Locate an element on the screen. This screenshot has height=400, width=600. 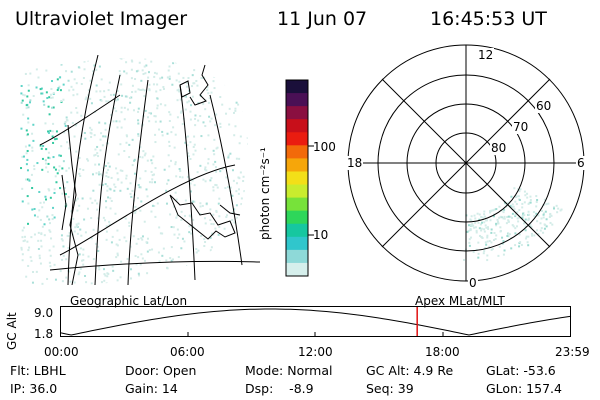
info-door: Door: Open is located at coordinates (161, 370).